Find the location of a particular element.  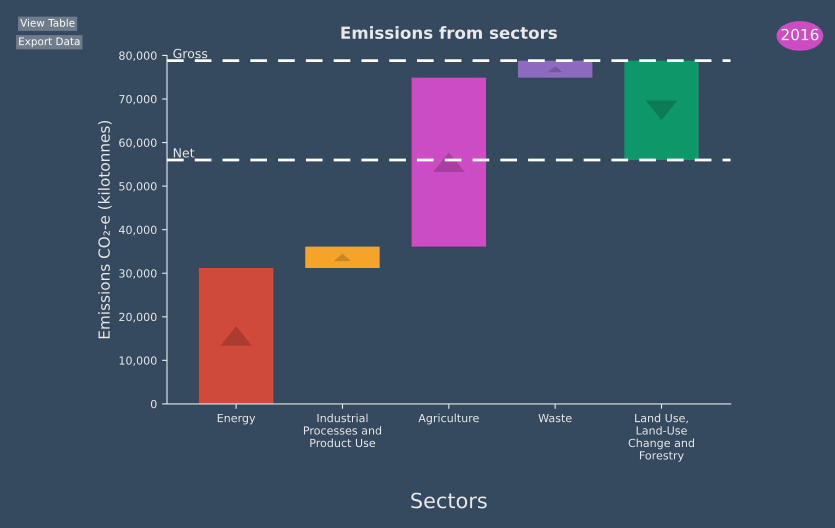

y-tick-label: 70,000 is located at coordinates (138, 99).